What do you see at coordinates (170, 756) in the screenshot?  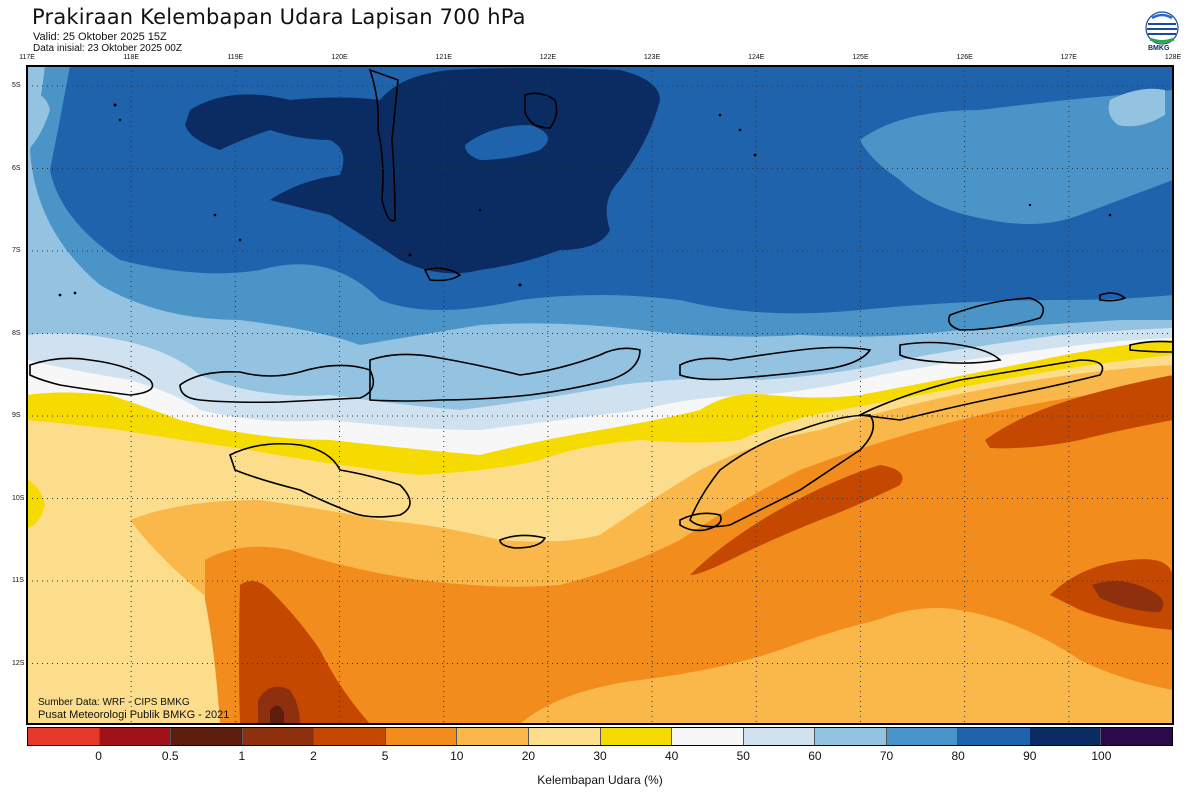 I see `colorbar-tick-label: 0.5` at bounding box center [170, 756].